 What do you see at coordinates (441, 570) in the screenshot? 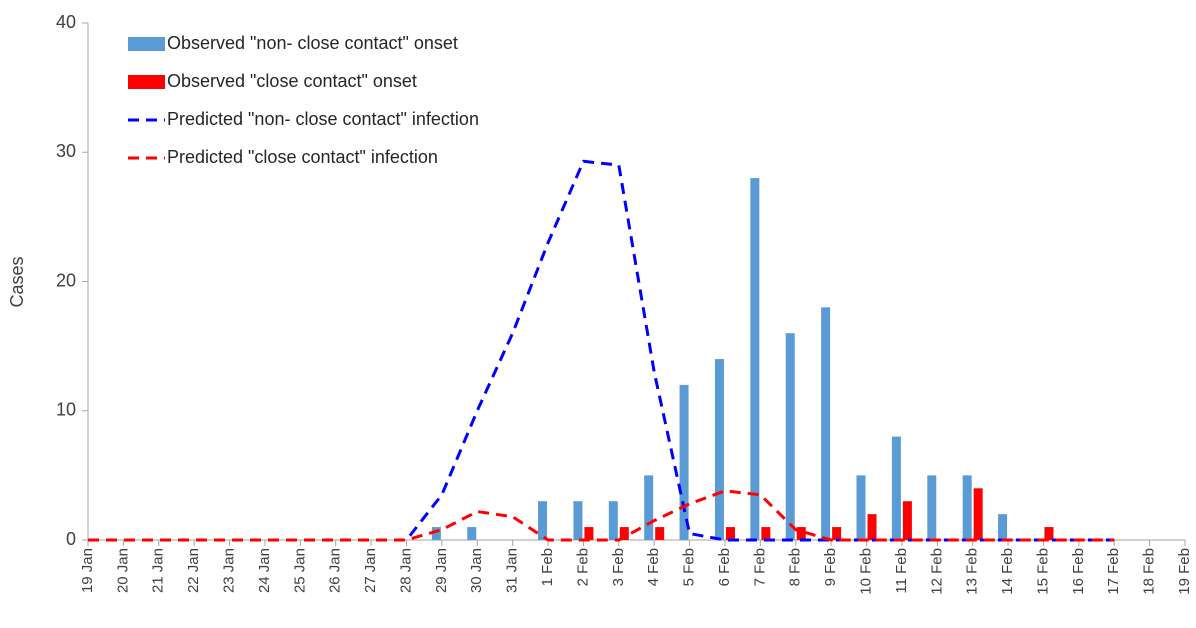
I see `x-tick-label: 29 Jan` at bounding box center [441, 570].